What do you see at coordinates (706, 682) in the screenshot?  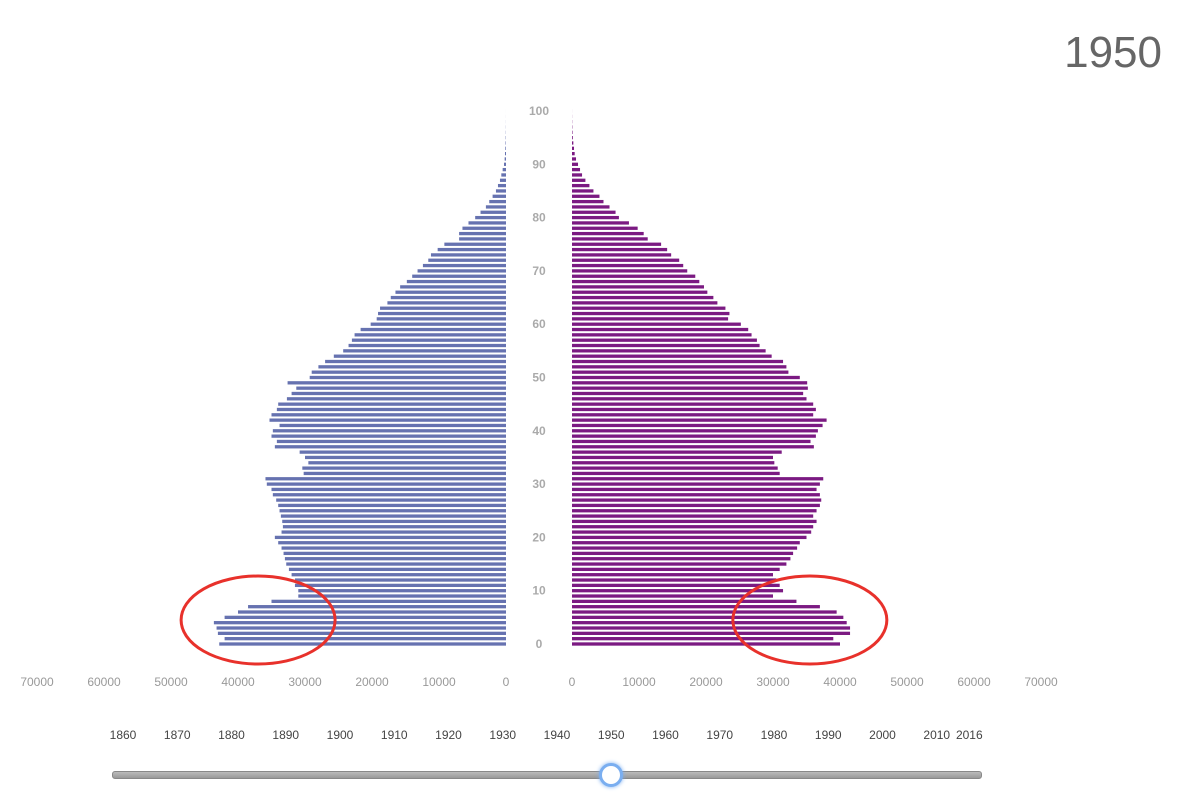 I see `x-tick-right-20000: 20000` at bounding box center [706, 682].